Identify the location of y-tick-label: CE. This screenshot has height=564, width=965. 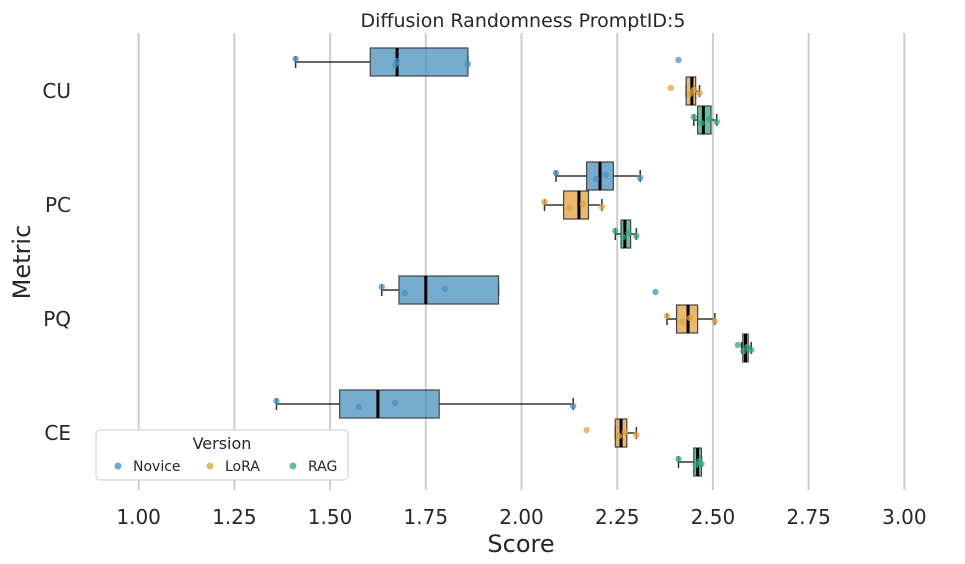
(57, 433).